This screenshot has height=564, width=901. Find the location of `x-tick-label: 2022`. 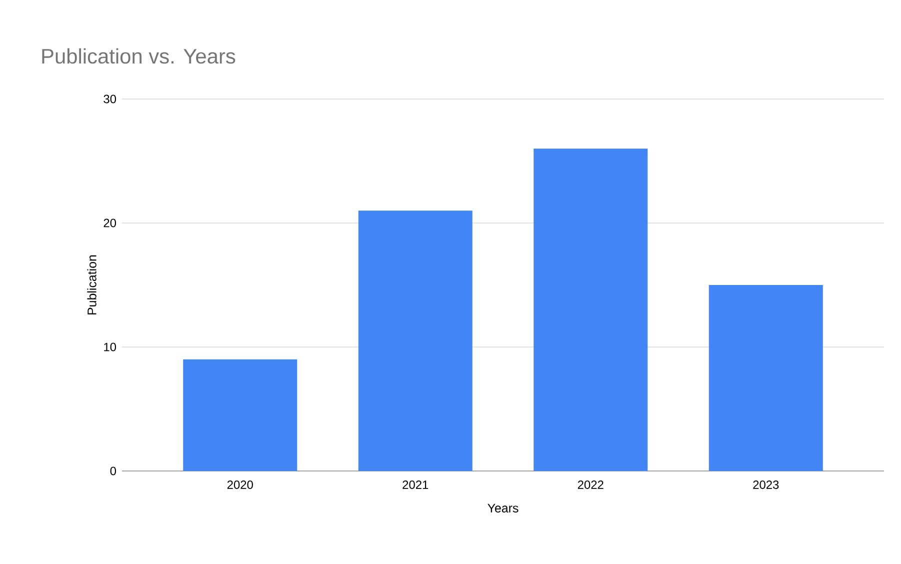

x-tick-label: 2022 is located at coordinates (591, 484).